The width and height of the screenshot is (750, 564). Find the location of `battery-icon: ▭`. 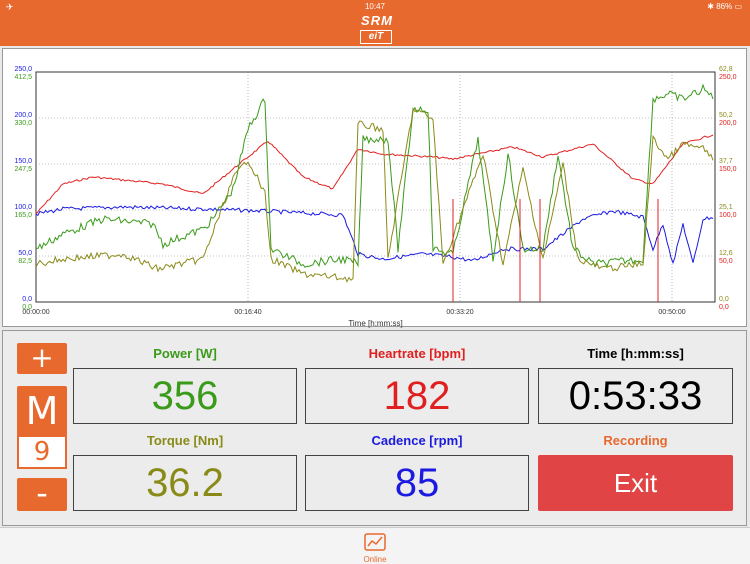

battery-icon: ▭ is located at coordinates (738, 6).